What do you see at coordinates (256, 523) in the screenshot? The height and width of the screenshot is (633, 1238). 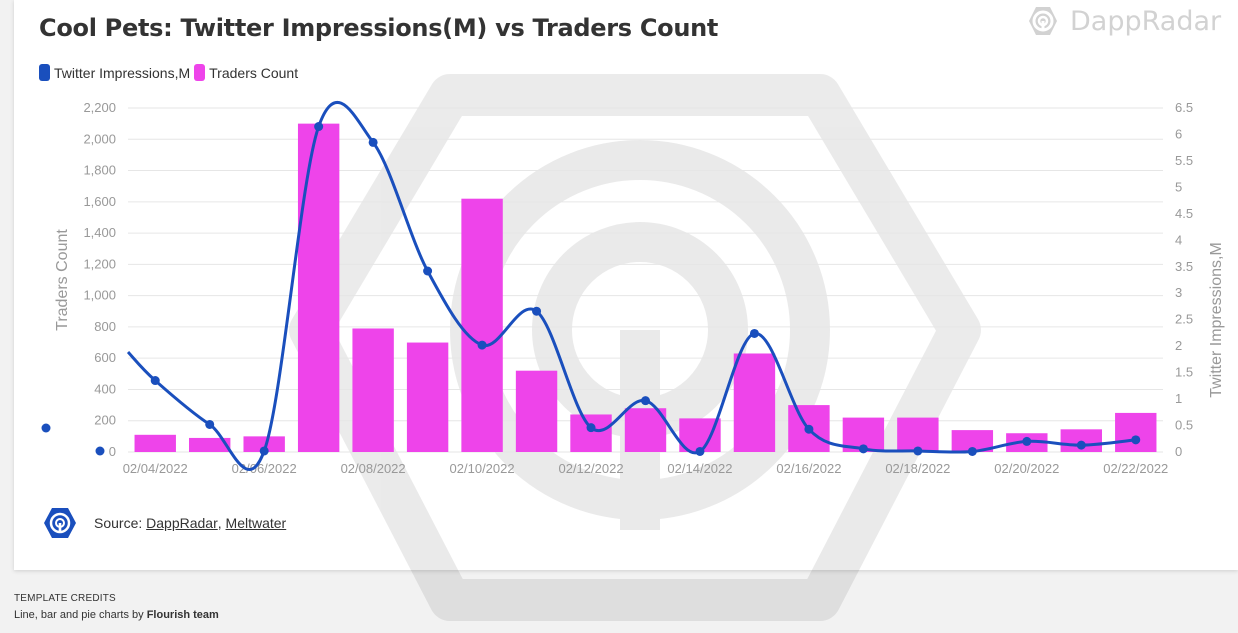 I see `source-link-meltwater: Meltwater` at bounding box center [256, 523].